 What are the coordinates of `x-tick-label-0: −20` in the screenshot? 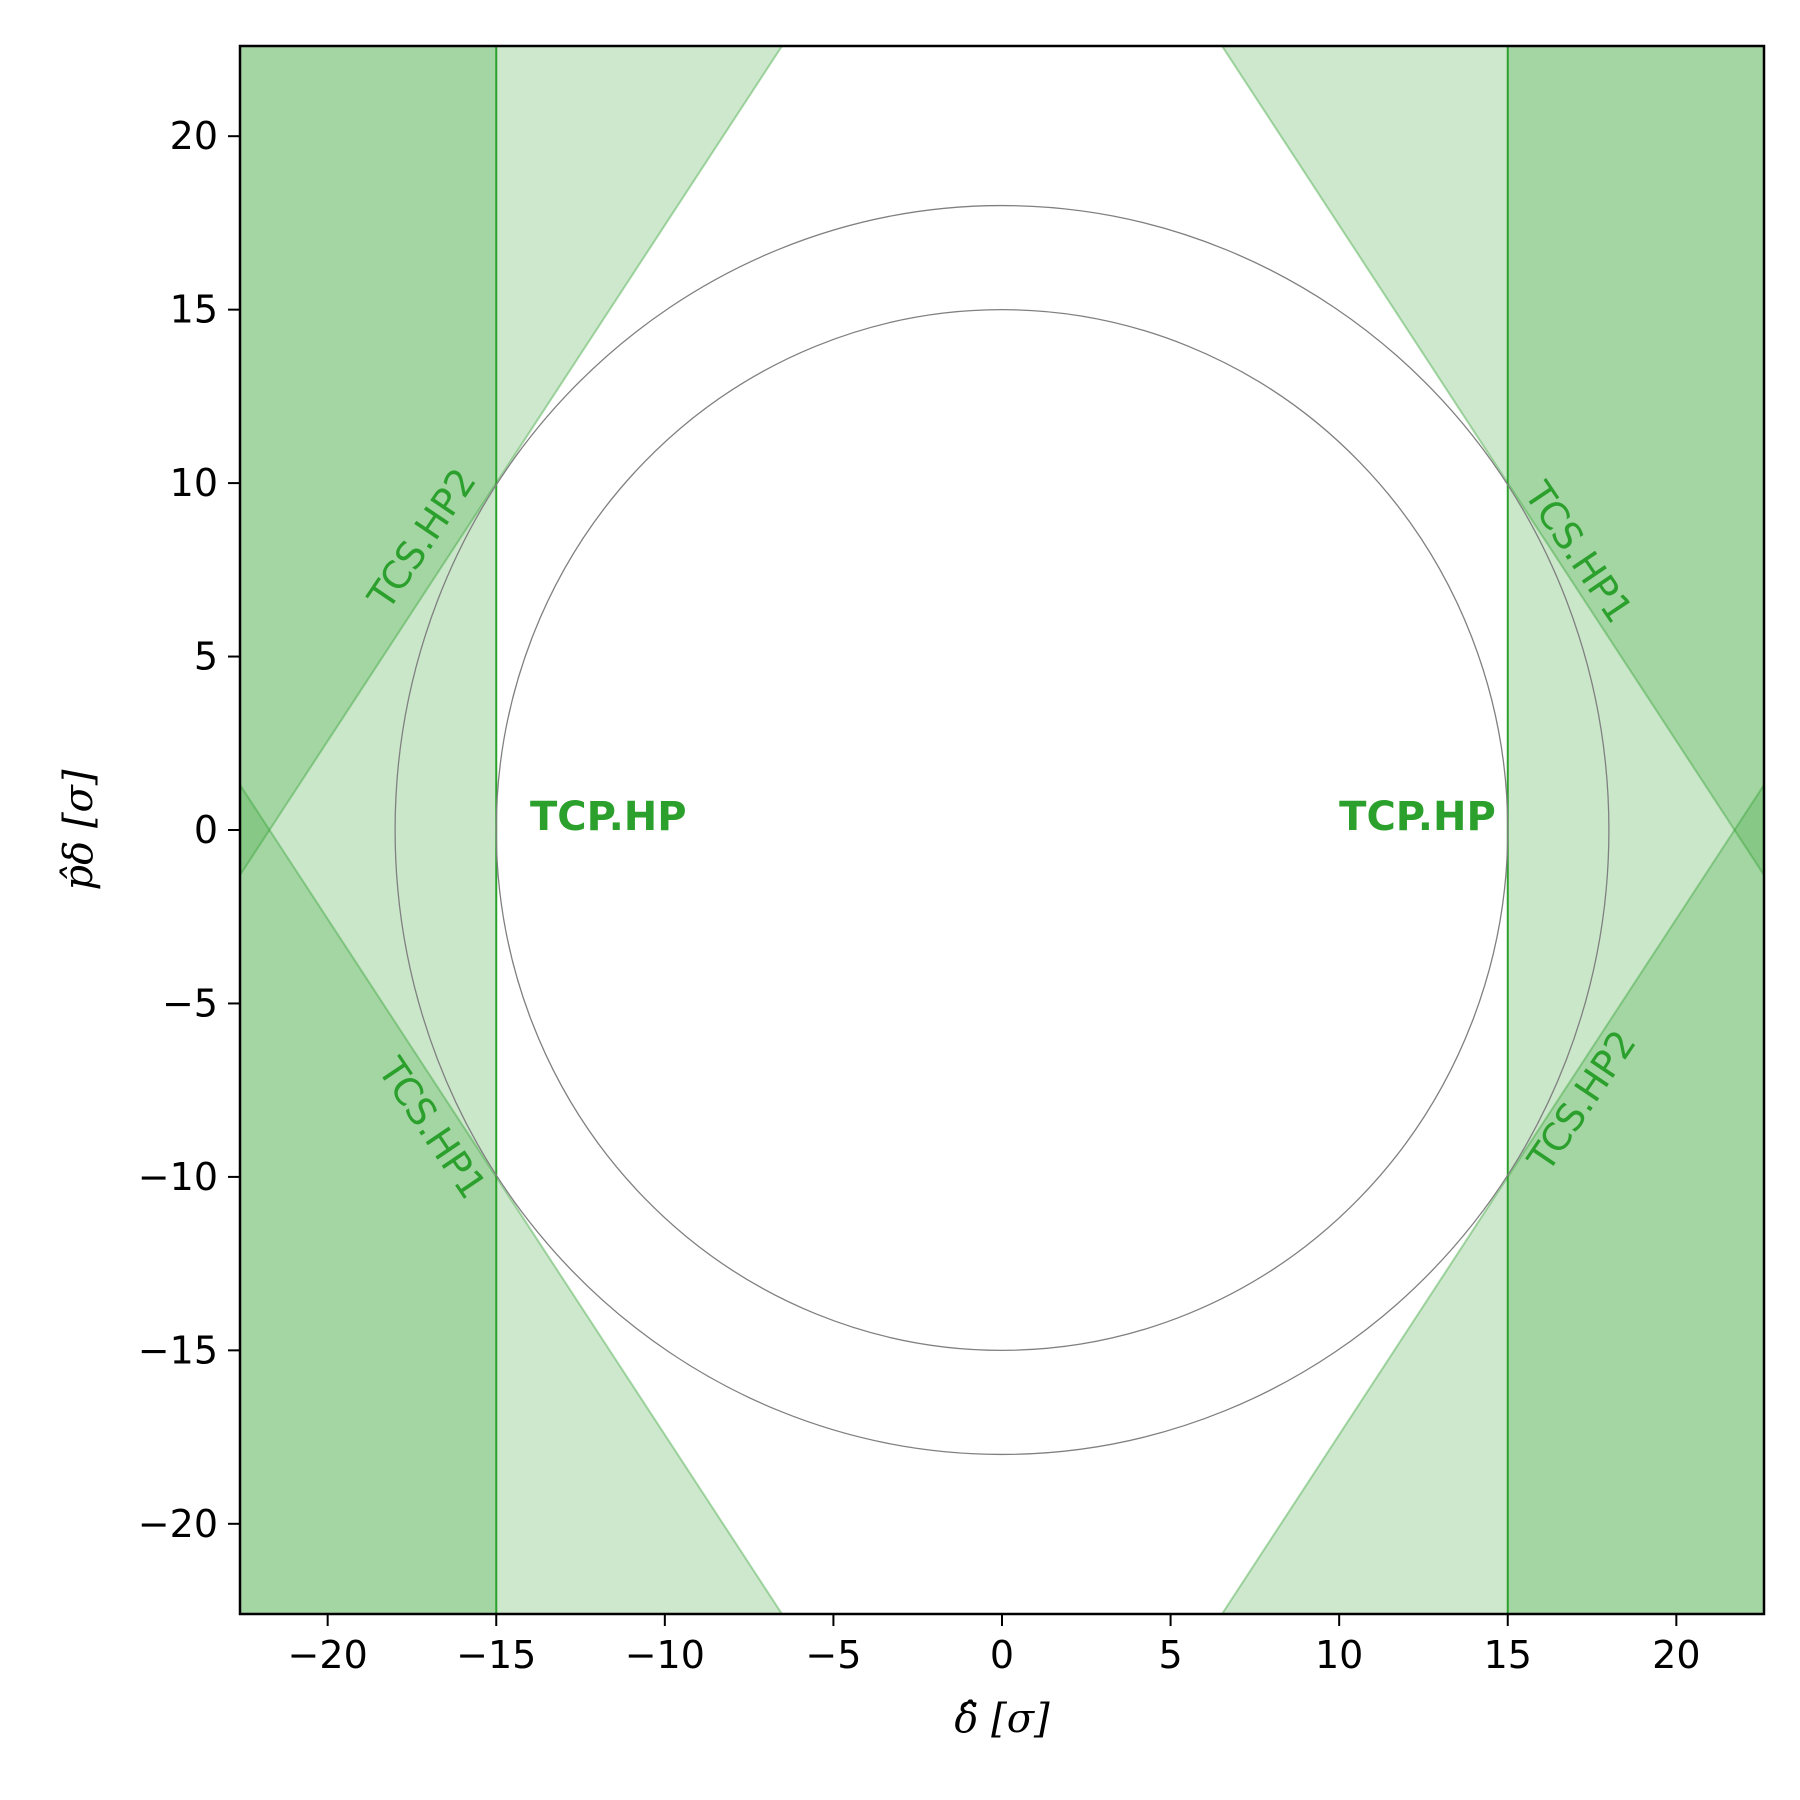 It's located at (328, 1655).